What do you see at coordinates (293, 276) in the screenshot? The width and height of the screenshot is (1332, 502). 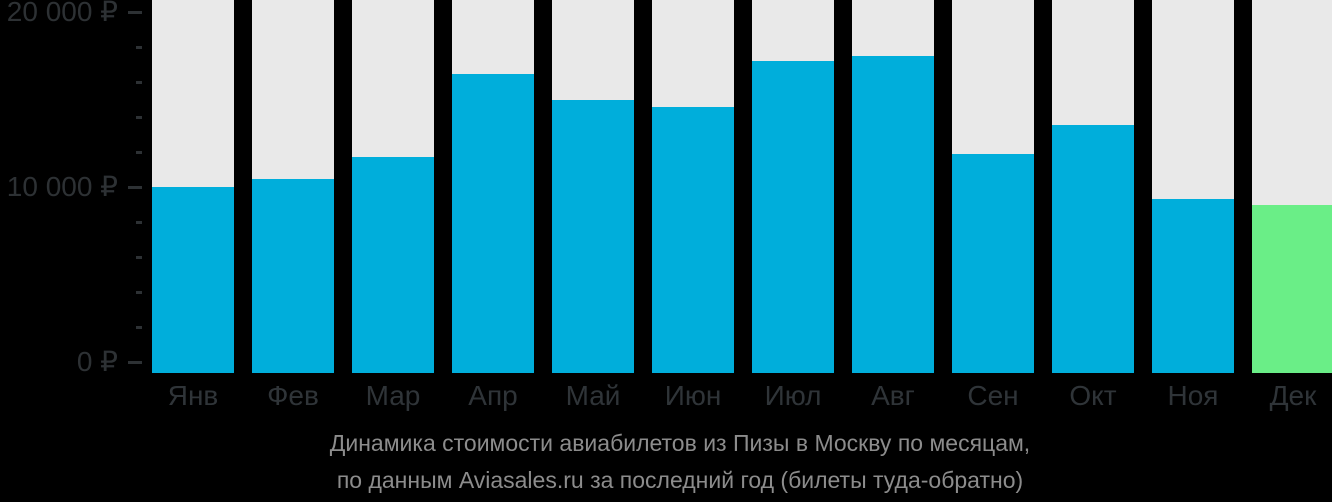 I see `bar-feb` at bounding box center [293, 276].